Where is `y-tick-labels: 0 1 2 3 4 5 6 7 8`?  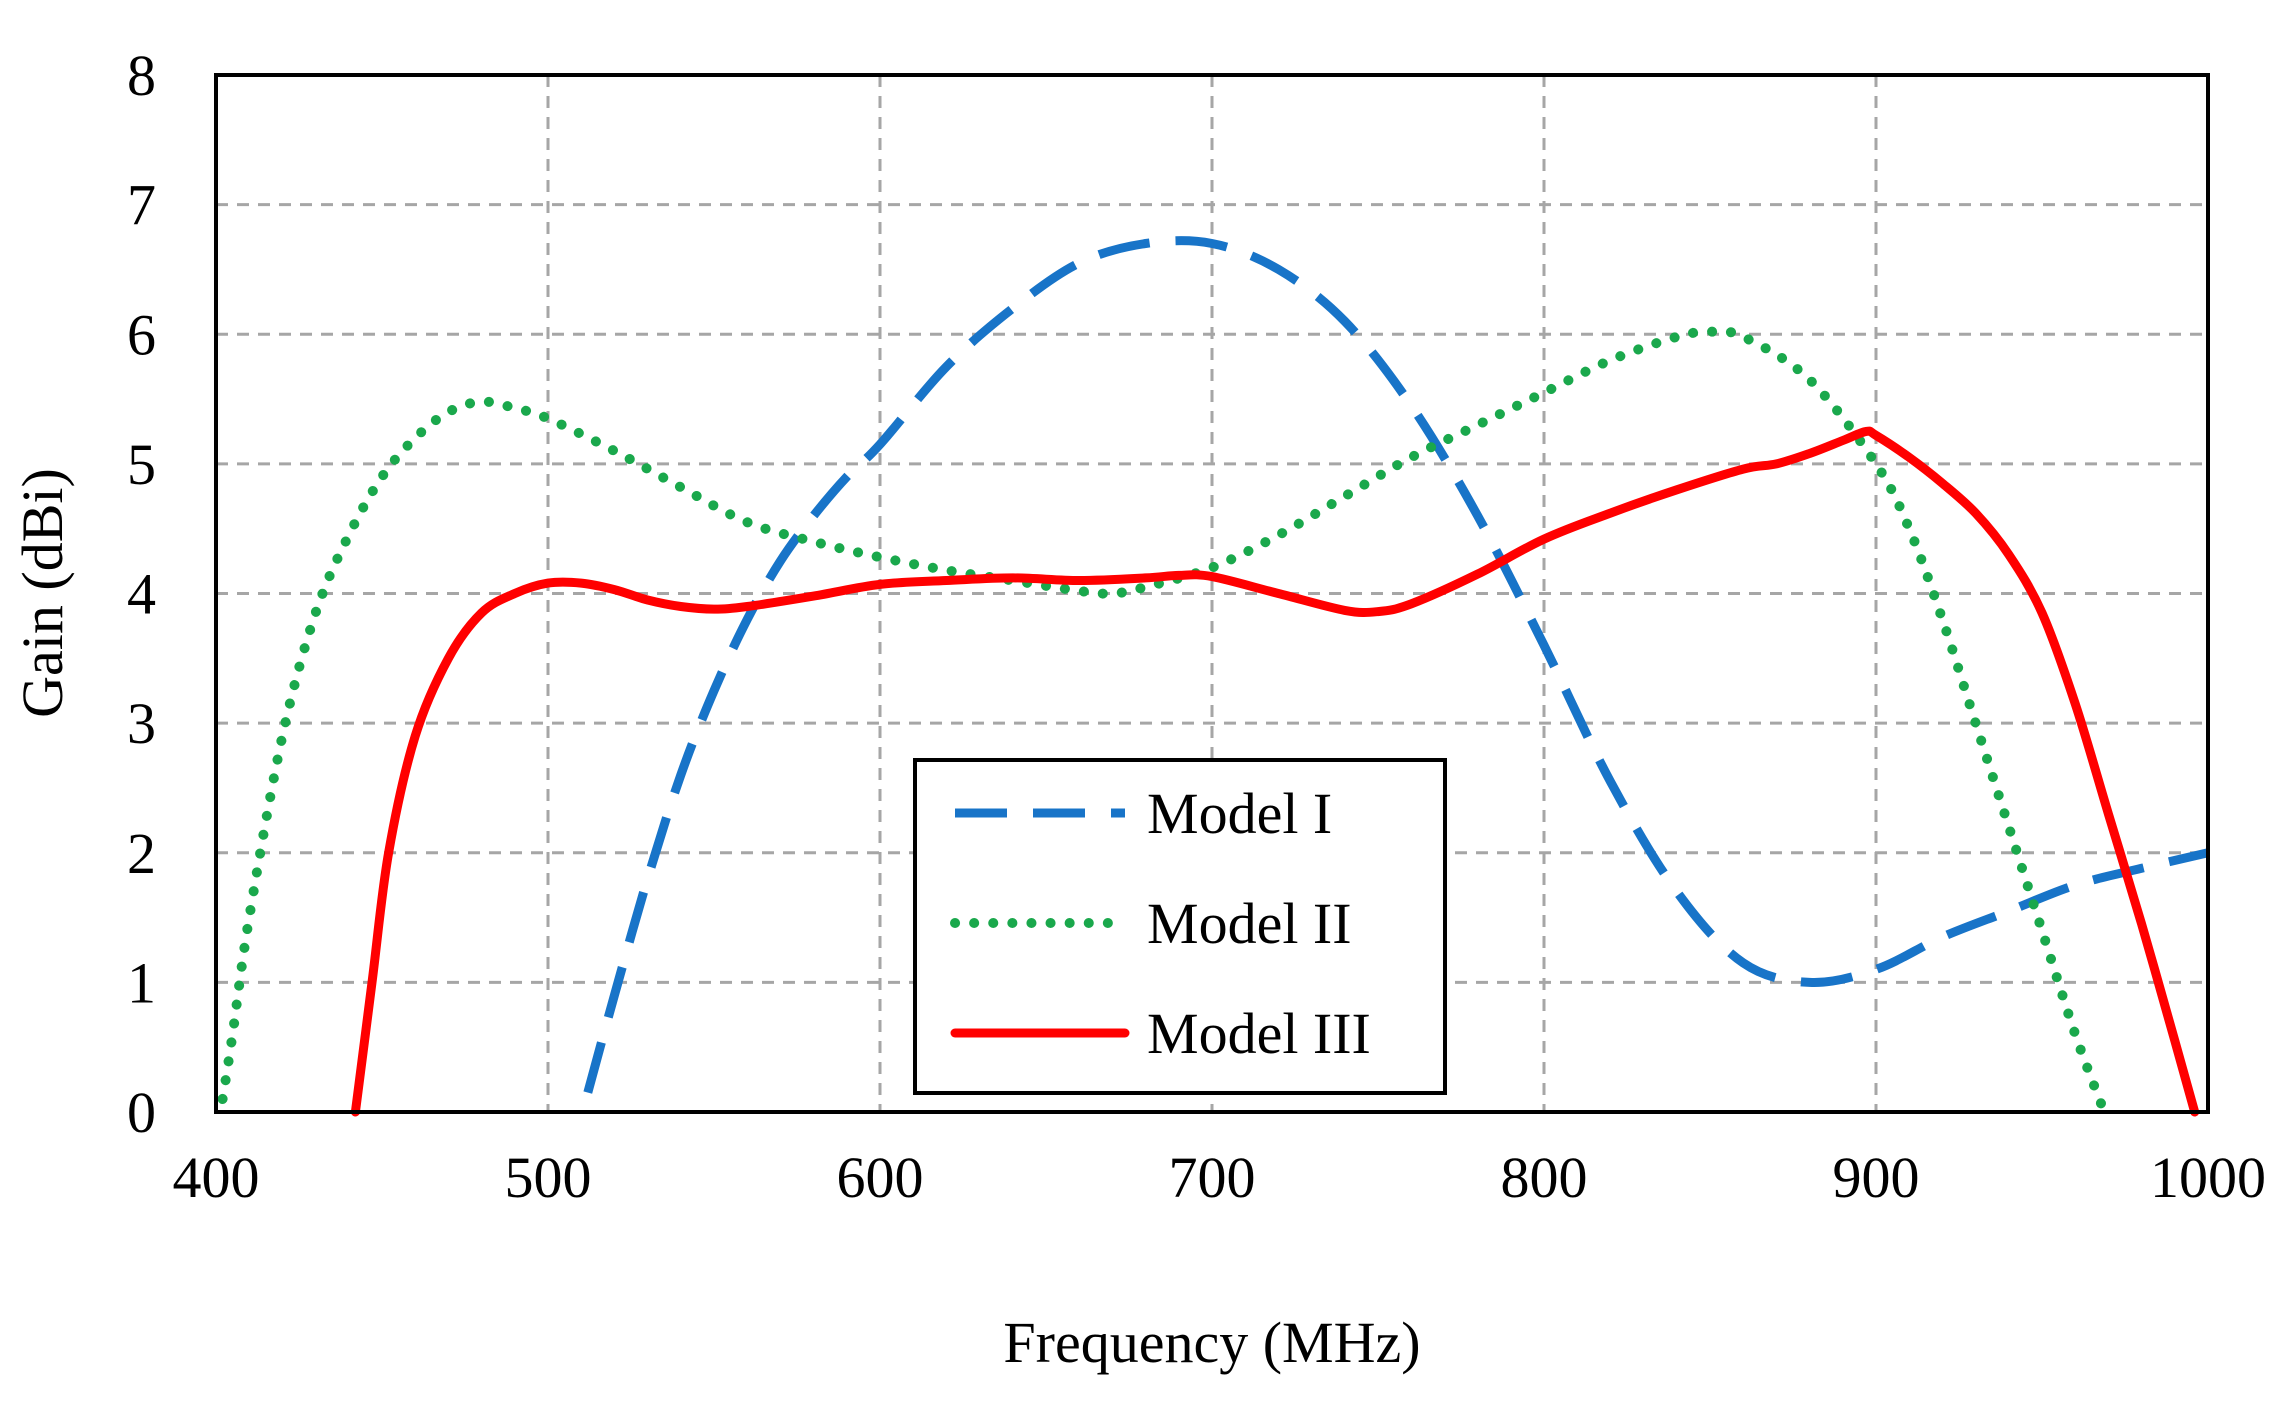 y-tick-labels: 0 1 2 3 4 5 6 7 8 is located at coordinates (141, 594).